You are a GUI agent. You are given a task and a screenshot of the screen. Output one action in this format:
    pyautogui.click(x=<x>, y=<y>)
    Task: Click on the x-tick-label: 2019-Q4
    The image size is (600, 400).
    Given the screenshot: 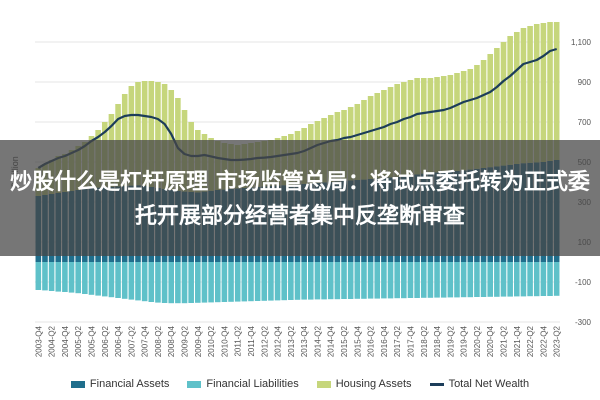 What is the action you would take?
    pyautogui.click(x=464, y=341)
    